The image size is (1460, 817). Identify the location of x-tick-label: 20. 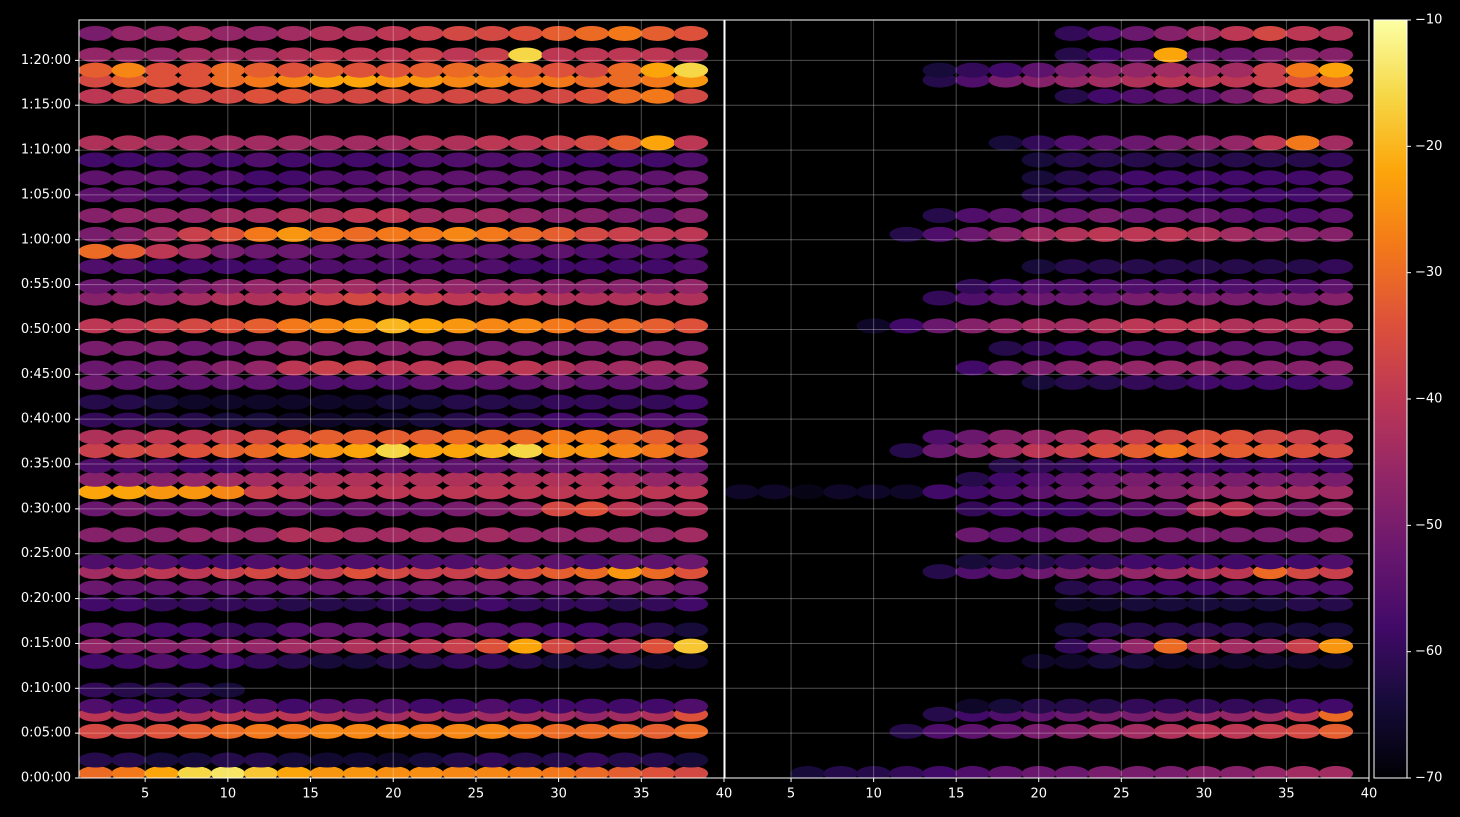
(1038, 794).